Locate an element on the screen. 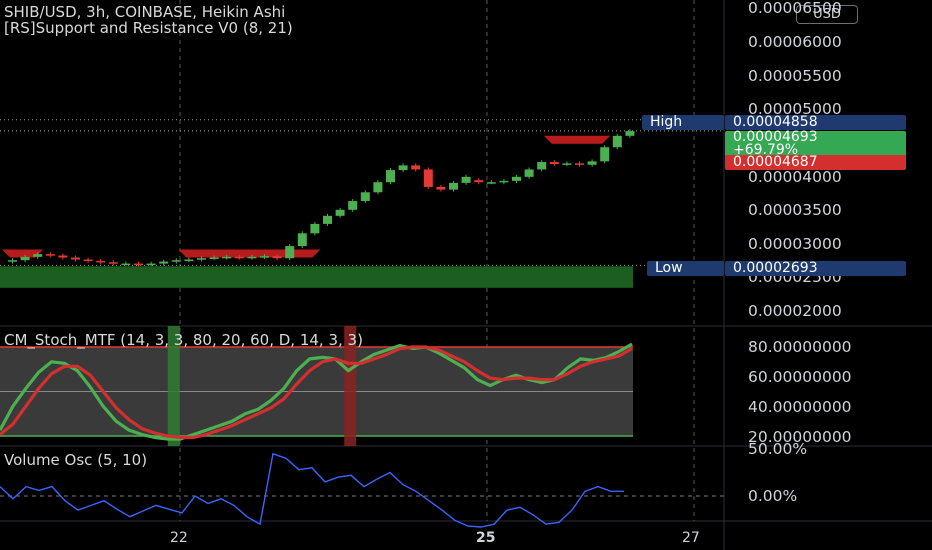 This screenshot has width=932, height=550. volume-axis-label: 0.00% is located at coordinates (773, 496).